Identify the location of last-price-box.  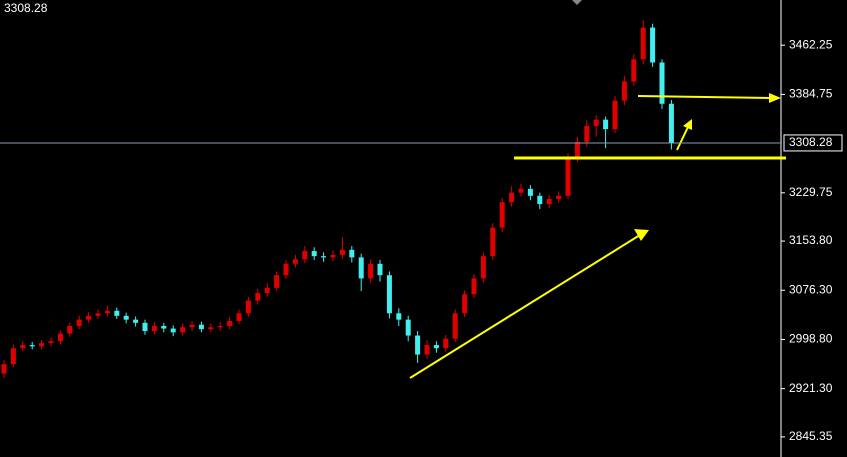
(813, 143).